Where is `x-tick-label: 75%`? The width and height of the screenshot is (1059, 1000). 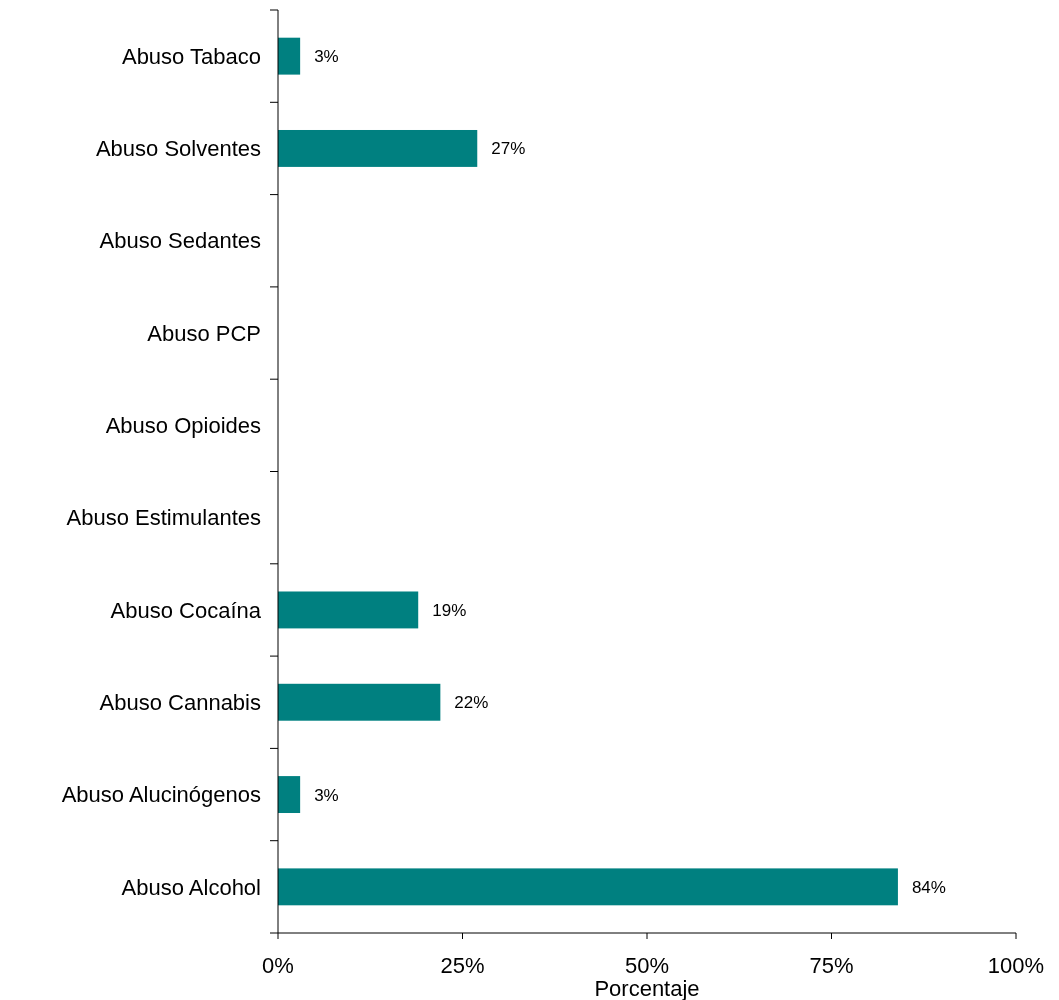 x-tick-label: 75% is located at coordinates (831, 965).